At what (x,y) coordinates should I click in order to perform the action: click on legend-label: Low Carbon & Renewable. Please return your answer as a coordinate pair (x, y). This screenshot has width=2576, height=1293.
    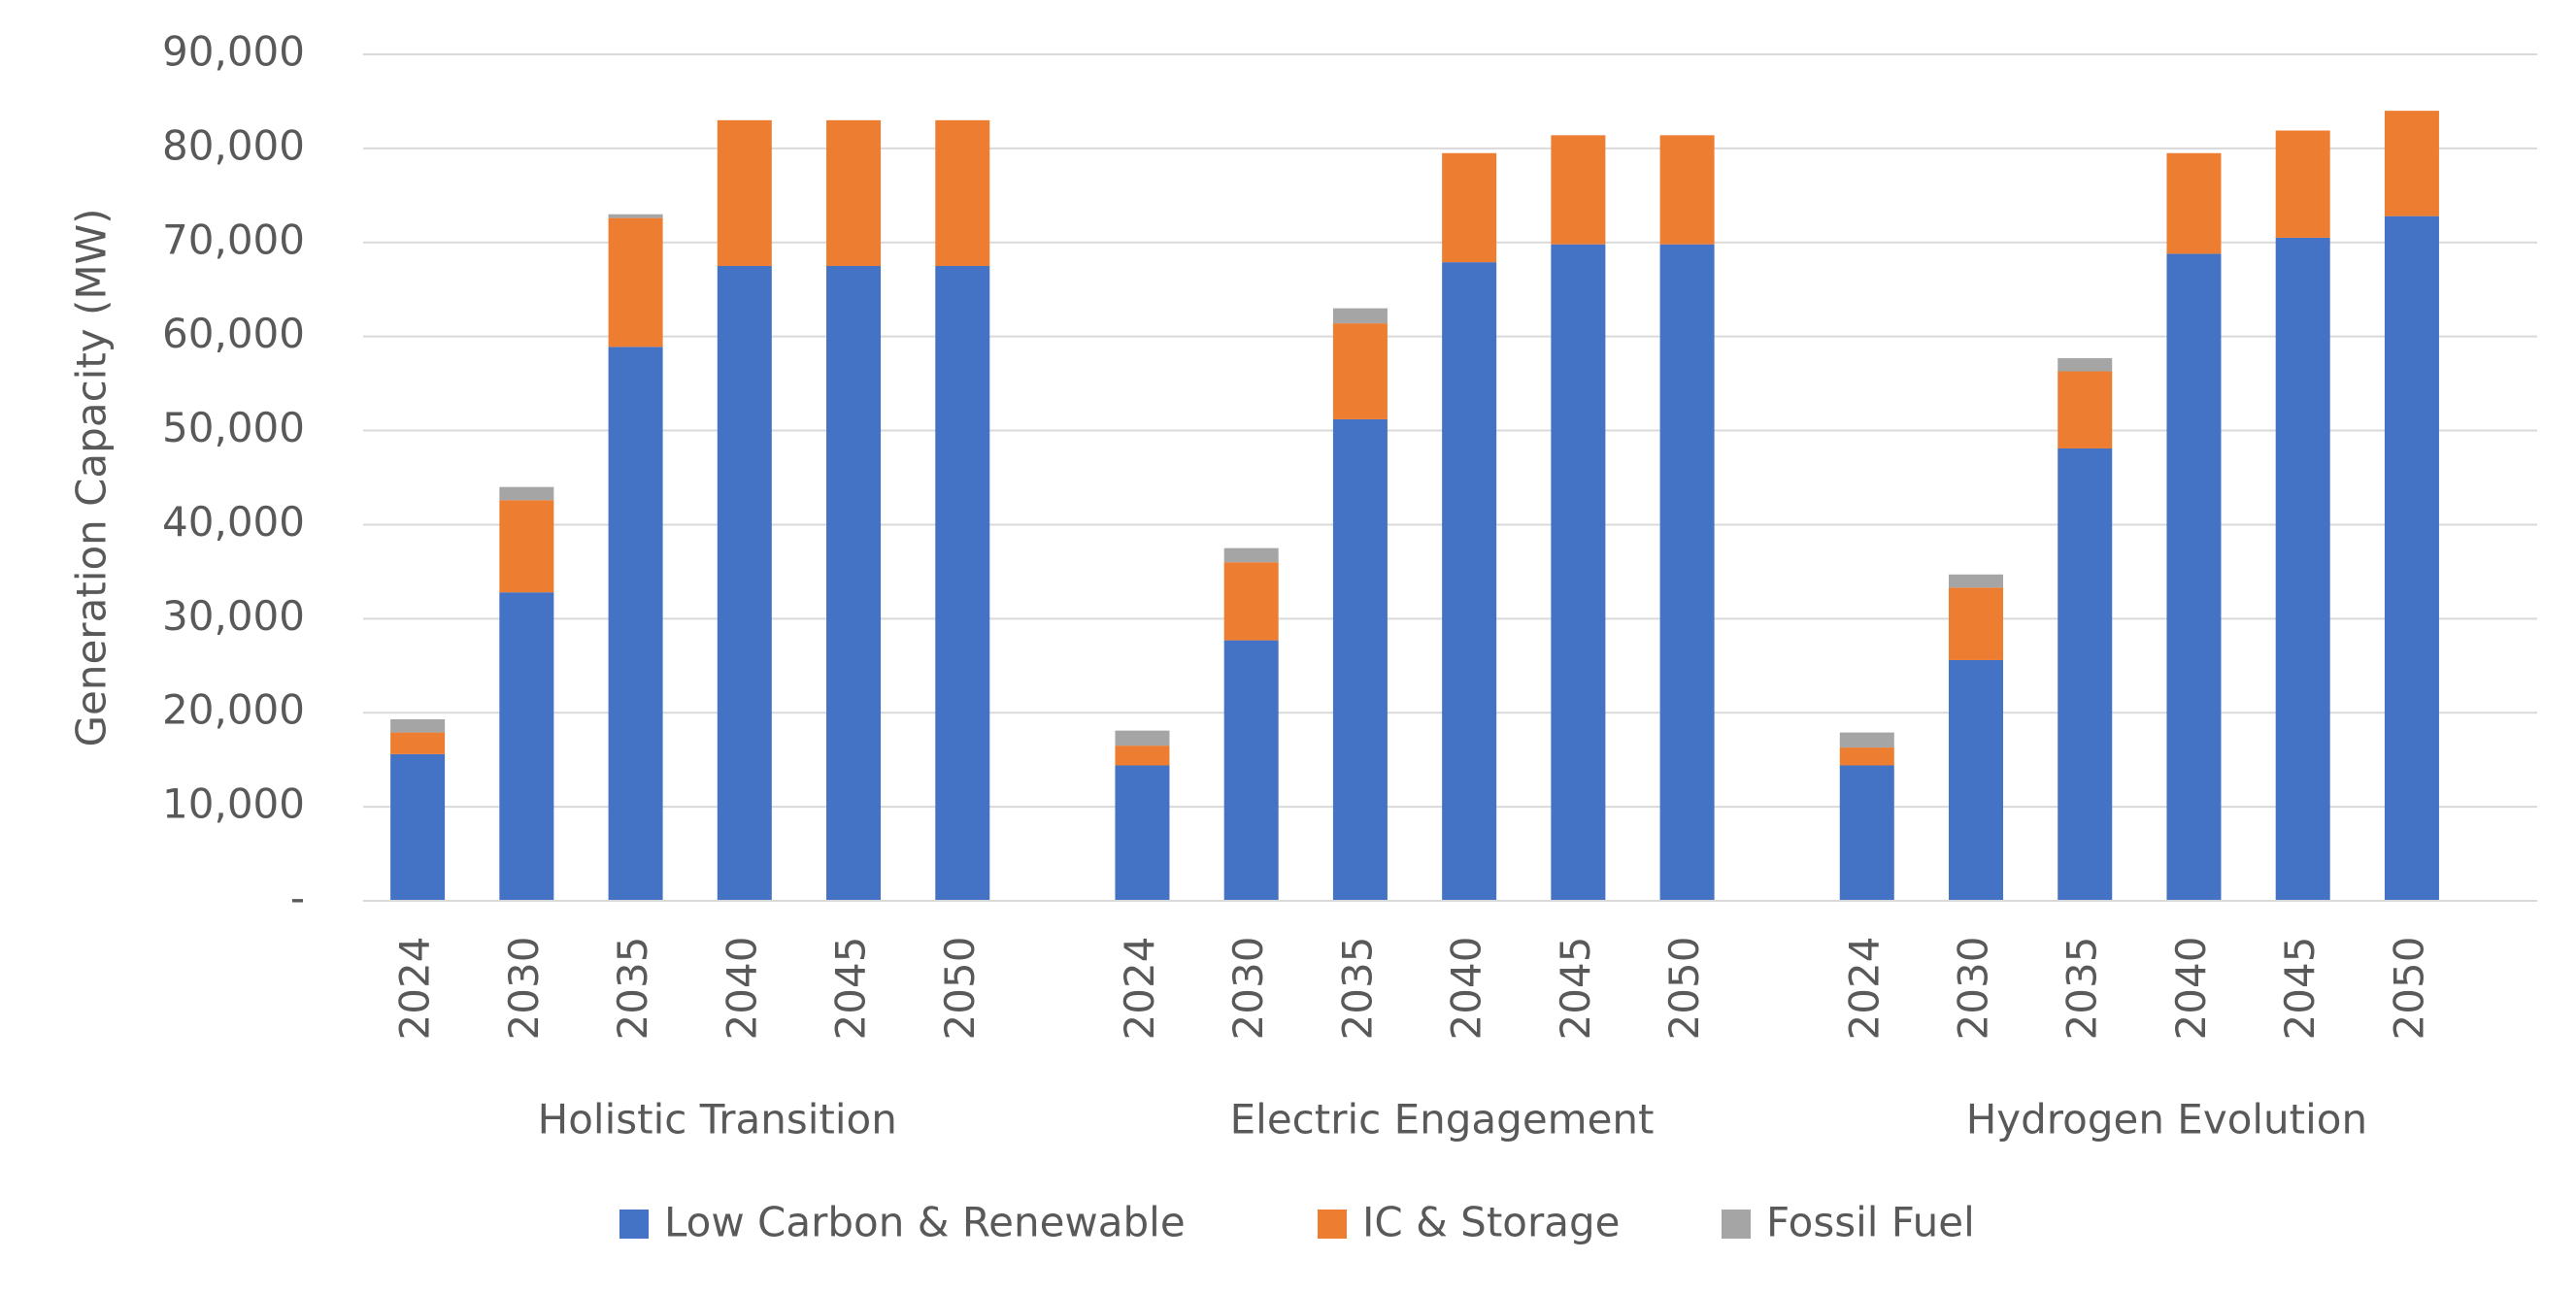
    Looking at the image, I should click on (925, 1222).